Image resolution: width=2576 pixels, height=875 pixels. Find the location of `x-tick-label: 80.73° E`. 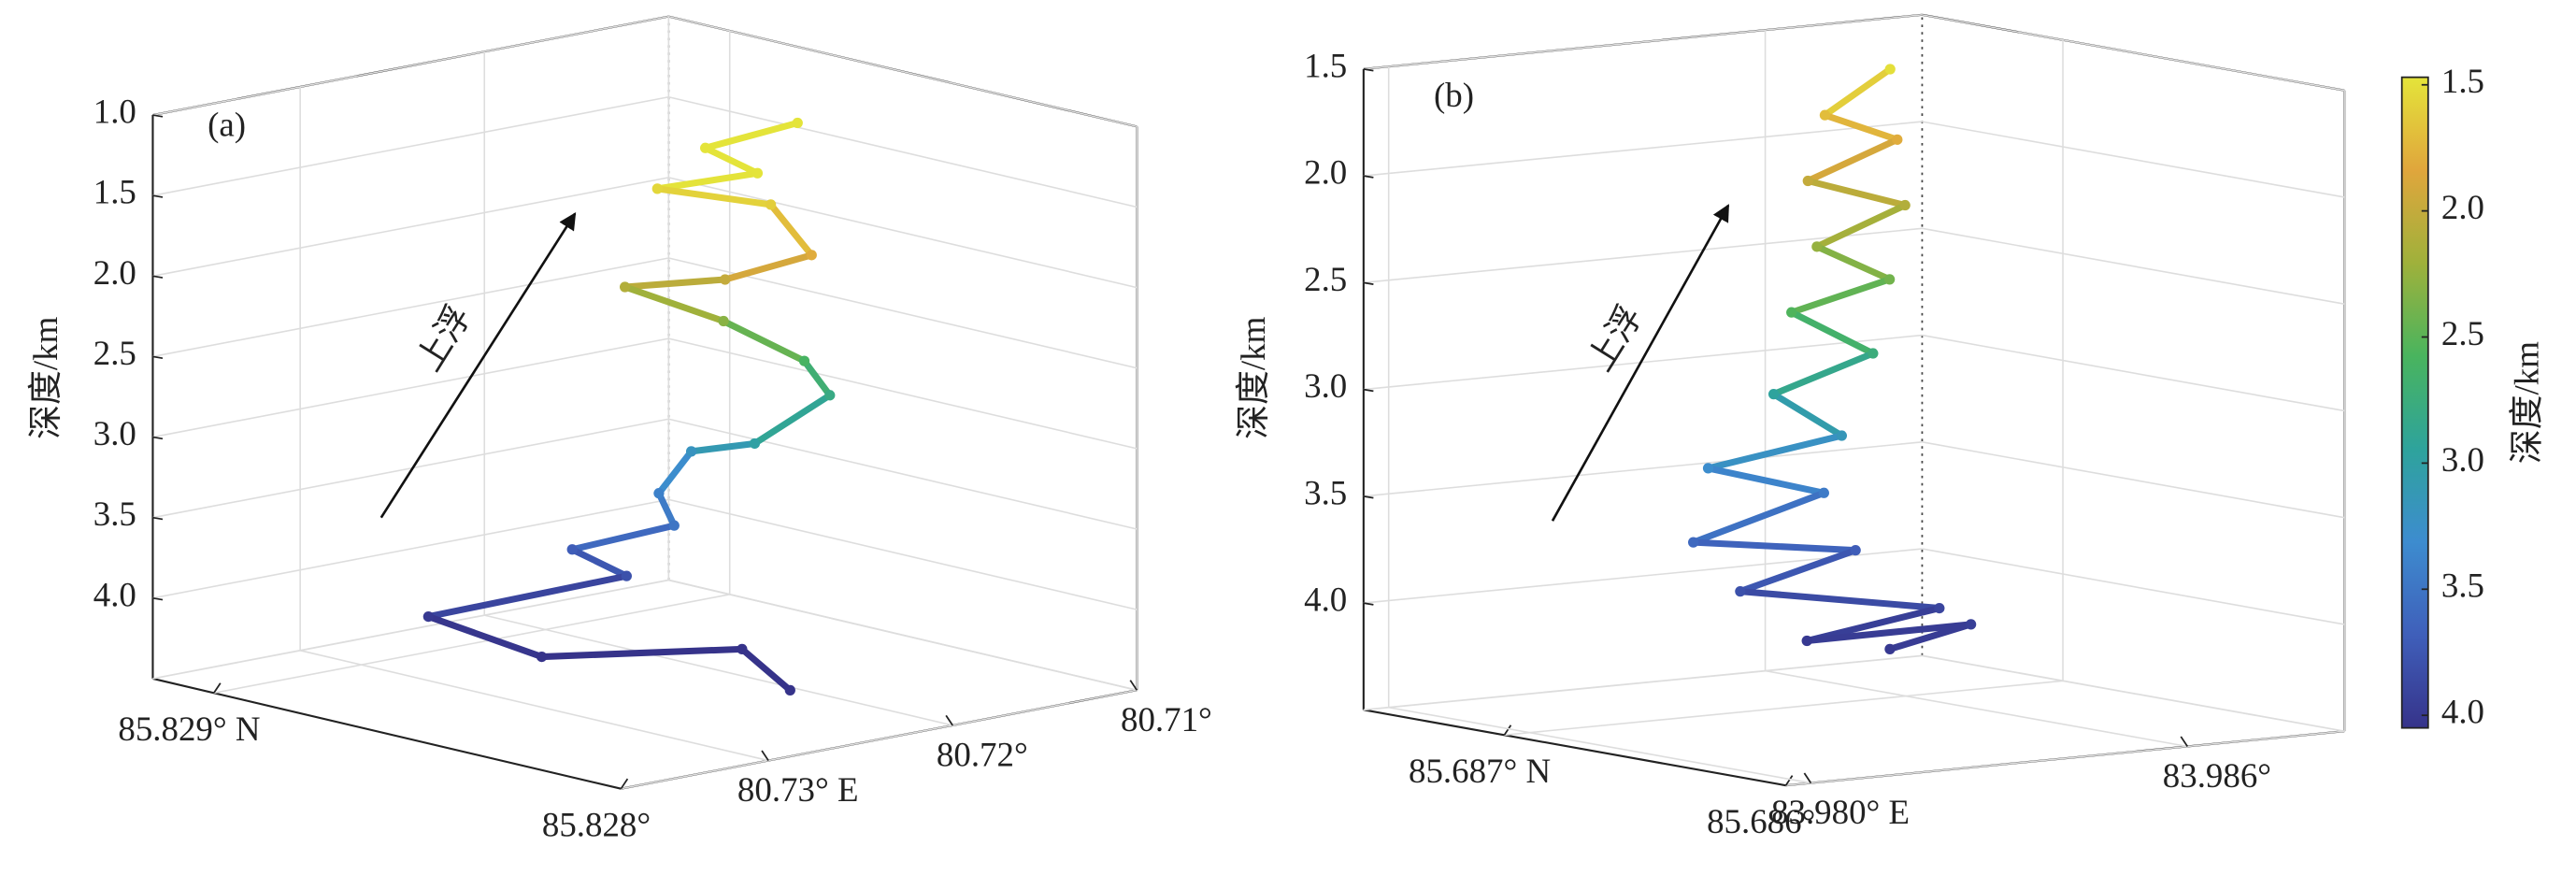

x-tick-label: 80.73° E is located at coordinates (798, 789).